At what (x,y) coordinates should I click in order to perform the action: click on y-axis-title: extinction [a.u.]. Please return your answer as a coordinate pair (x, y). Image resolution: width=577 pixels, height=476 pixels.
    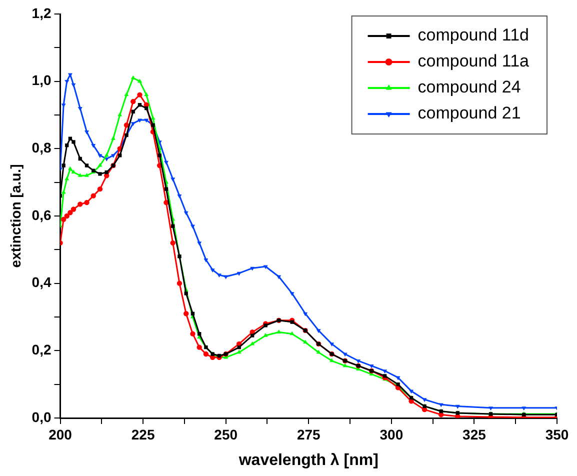
    Looking at the image, I should click on (15, 216).